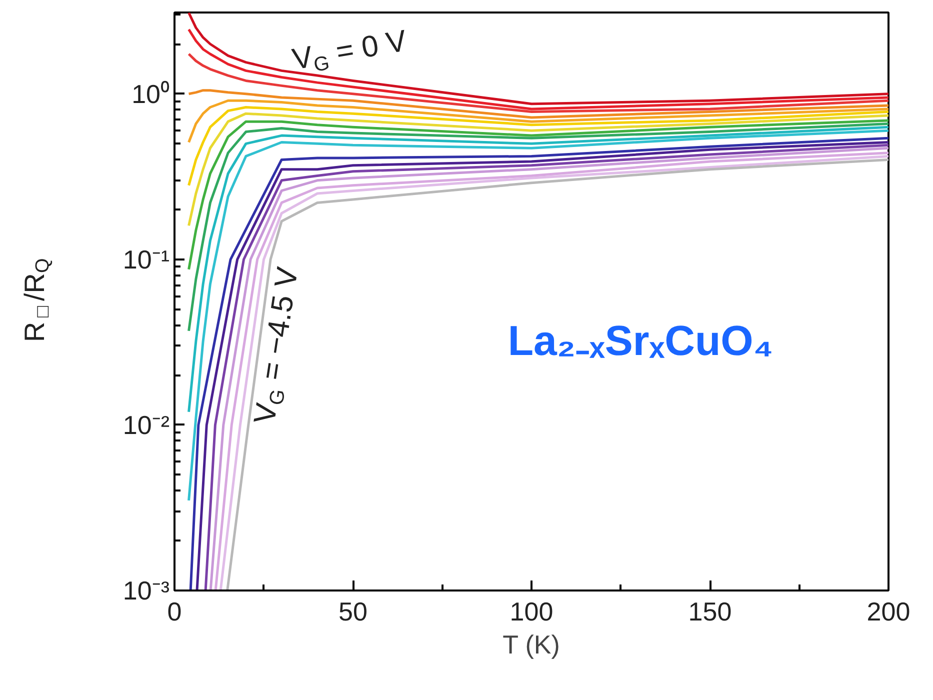 The height and width of the screenshot is (700, 933). Describe the element at coordinates (146, 259) in the screenshot. I see `y-tick-label: 10⁻¹` at that location.